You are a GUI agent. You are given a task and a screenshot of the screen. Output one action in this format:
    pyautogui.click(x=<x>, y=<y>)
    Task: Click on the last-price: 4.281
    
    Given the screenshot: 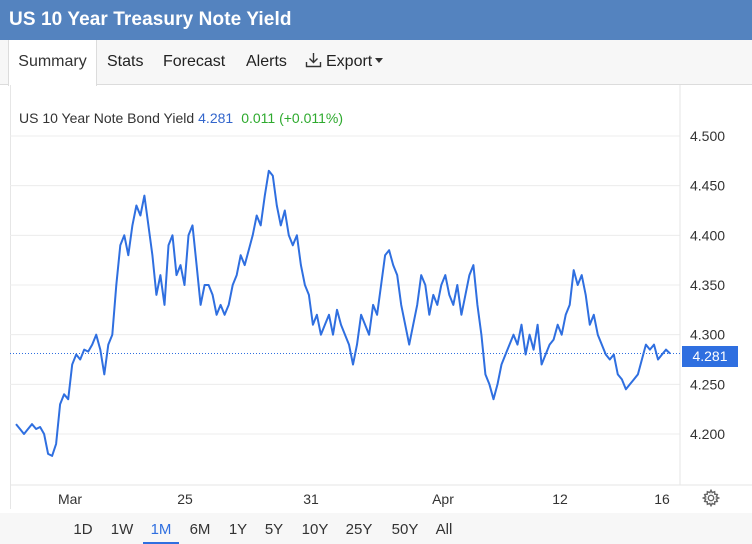 What is the action you would take?
    pyautogui.click(x=216, y=118)
    